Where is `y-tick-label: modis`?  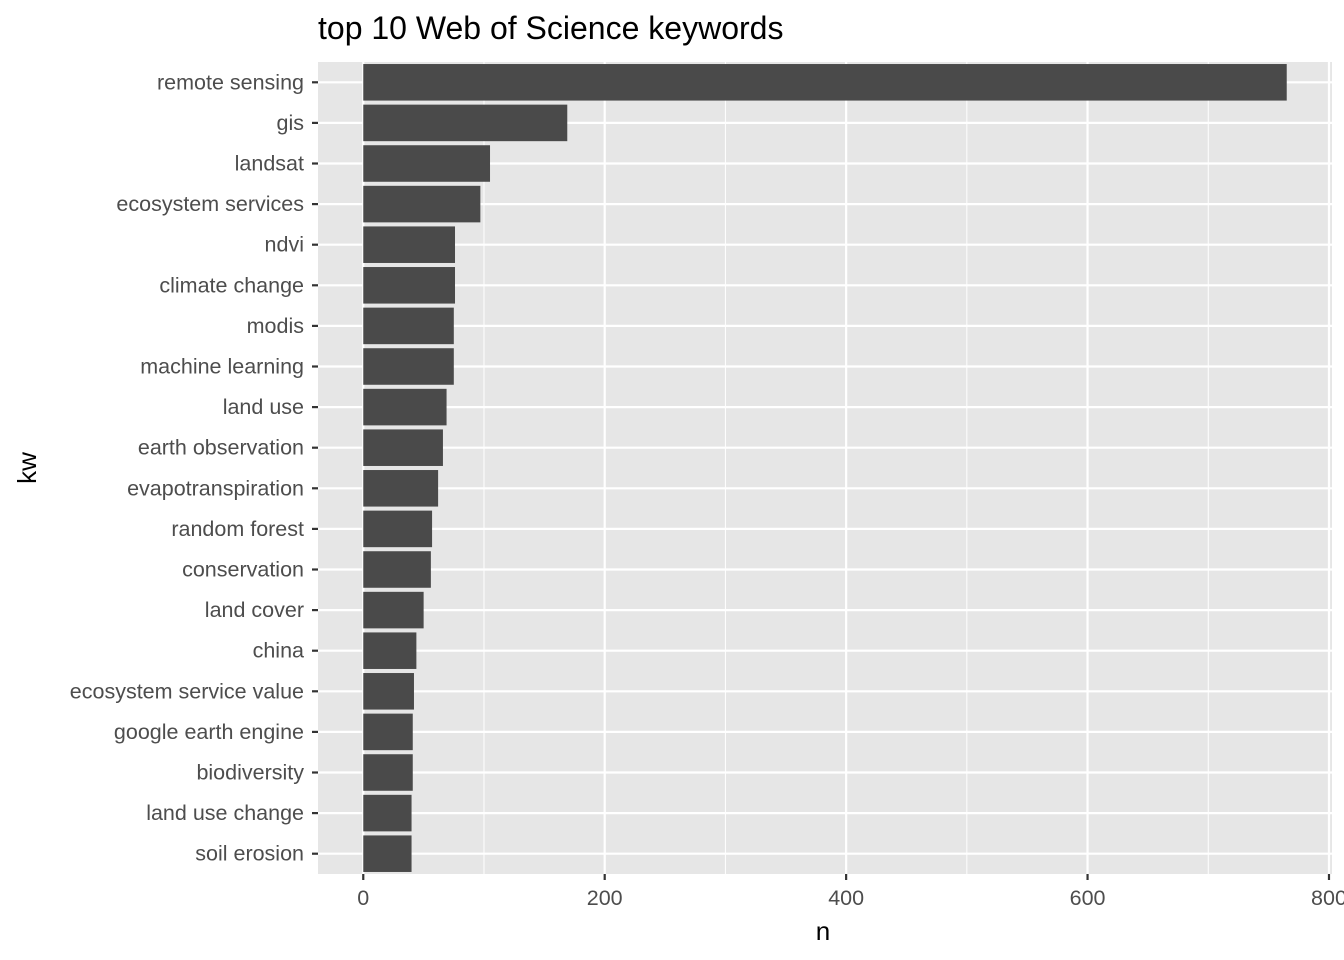
y-tick-label: modis is located at coordinates (275, 326).